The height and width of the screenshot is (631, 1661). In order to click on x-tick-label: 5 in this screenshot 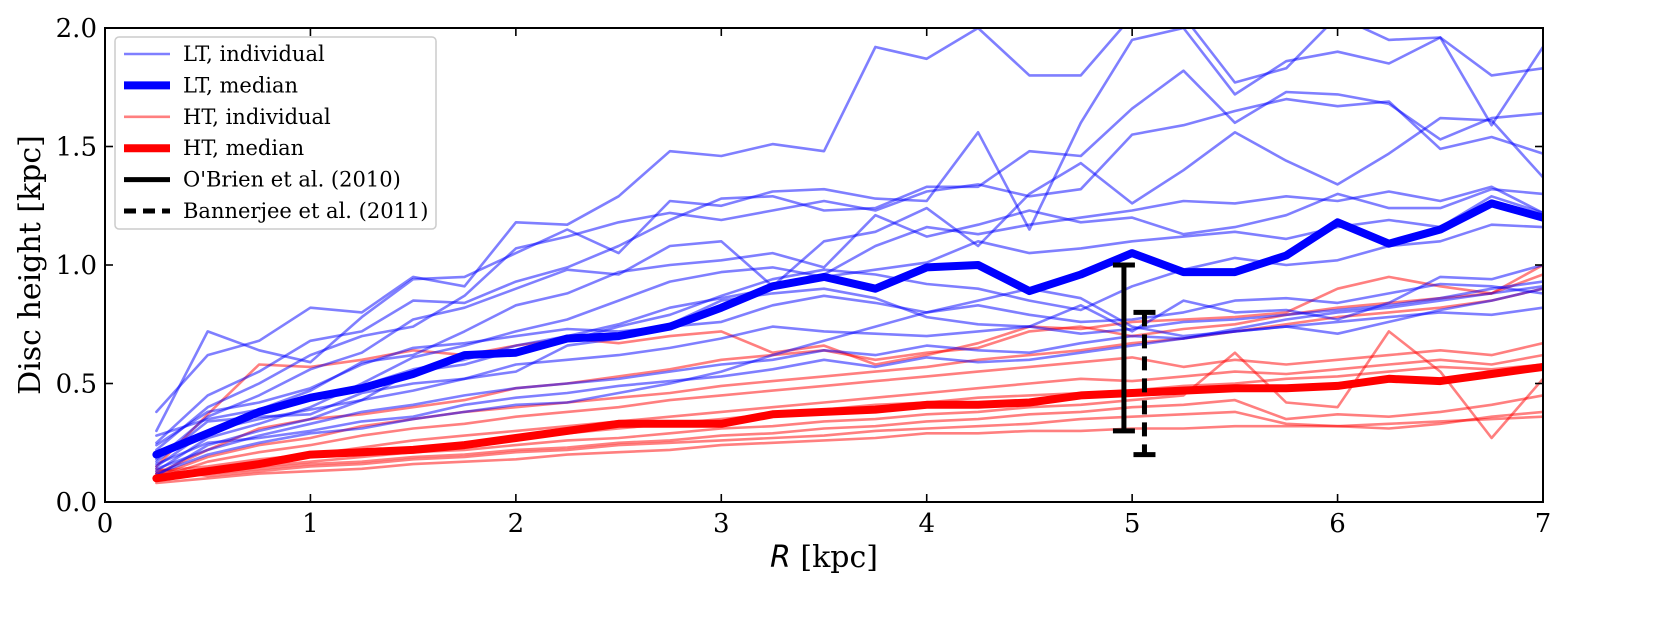, I will do `click(1132, 524)`.